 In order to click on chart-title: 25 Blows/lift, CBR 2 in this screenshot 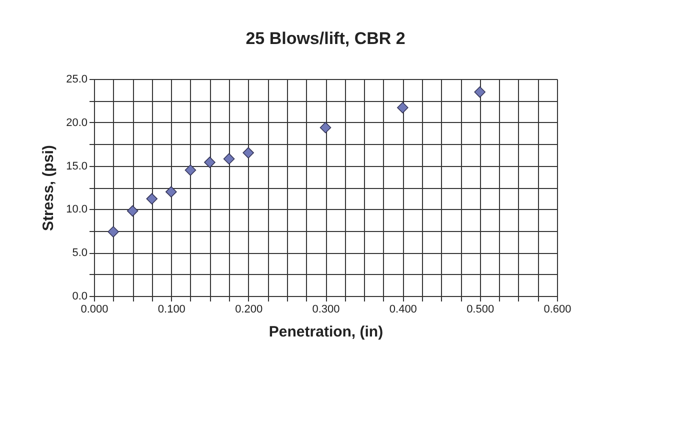, I will do `click(326, 38)`.